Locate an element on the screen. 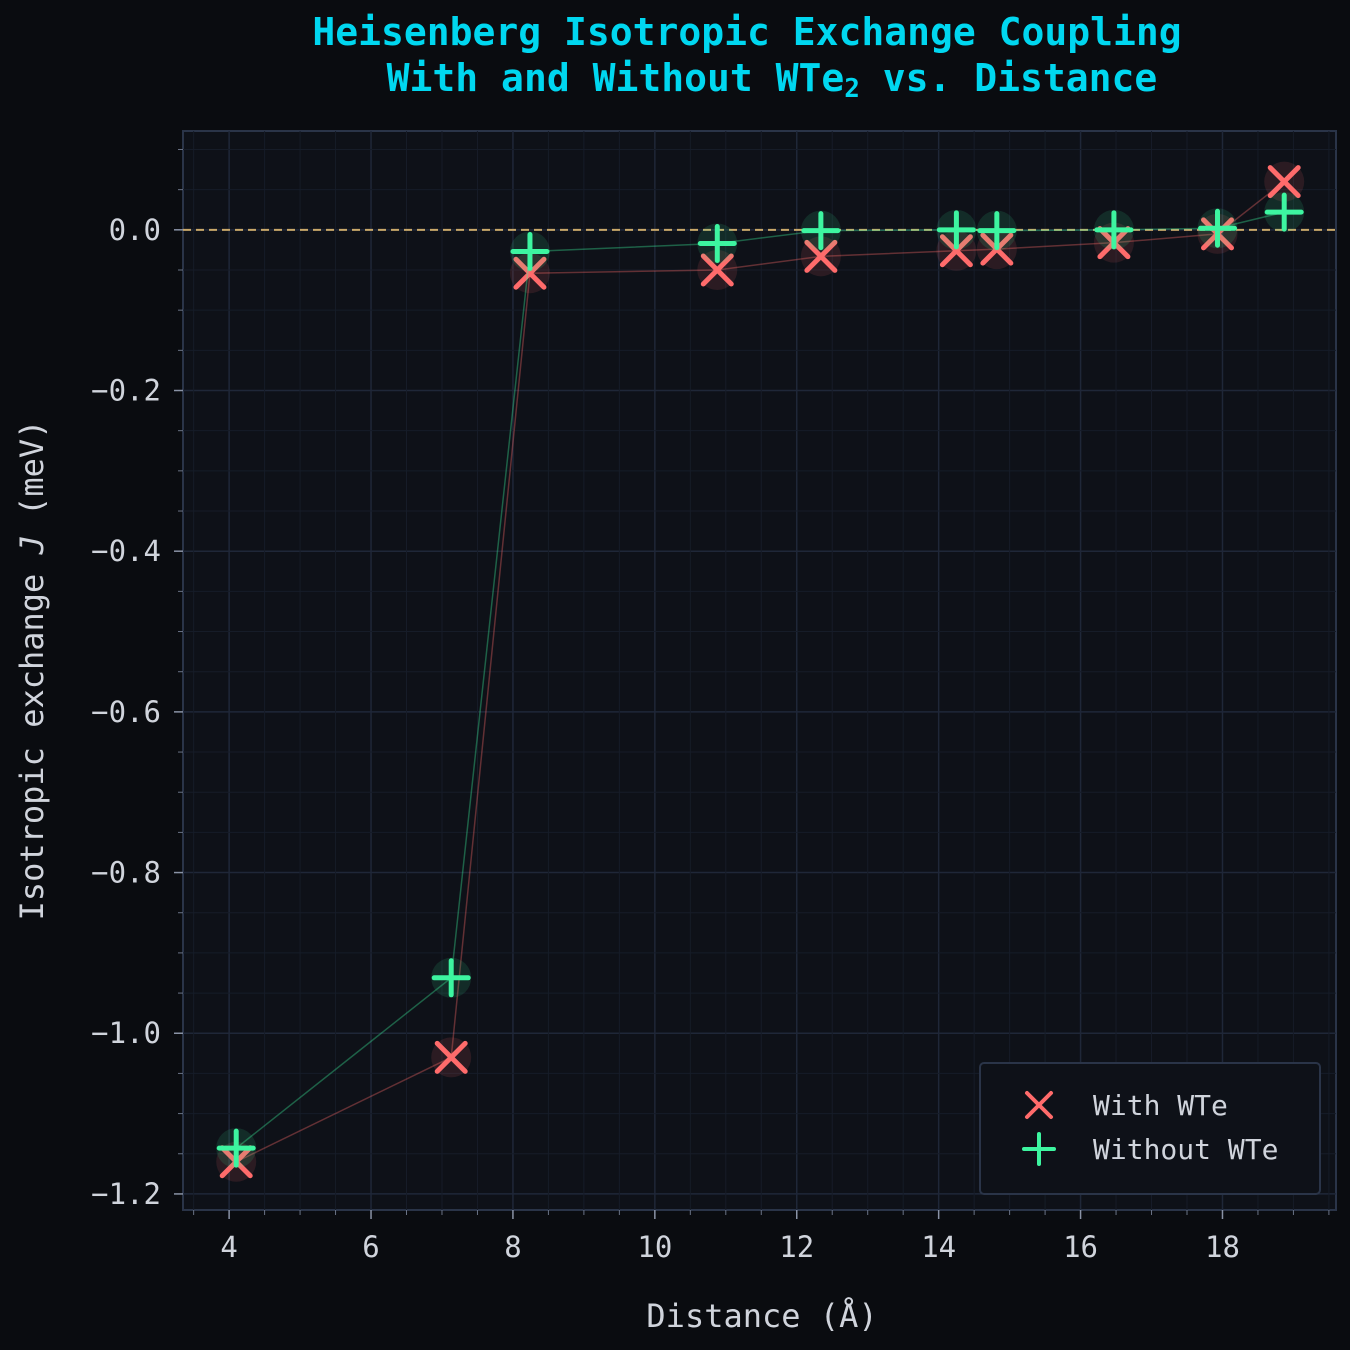  x-tick-label: 16 is located at coordinates (1080, 1247).